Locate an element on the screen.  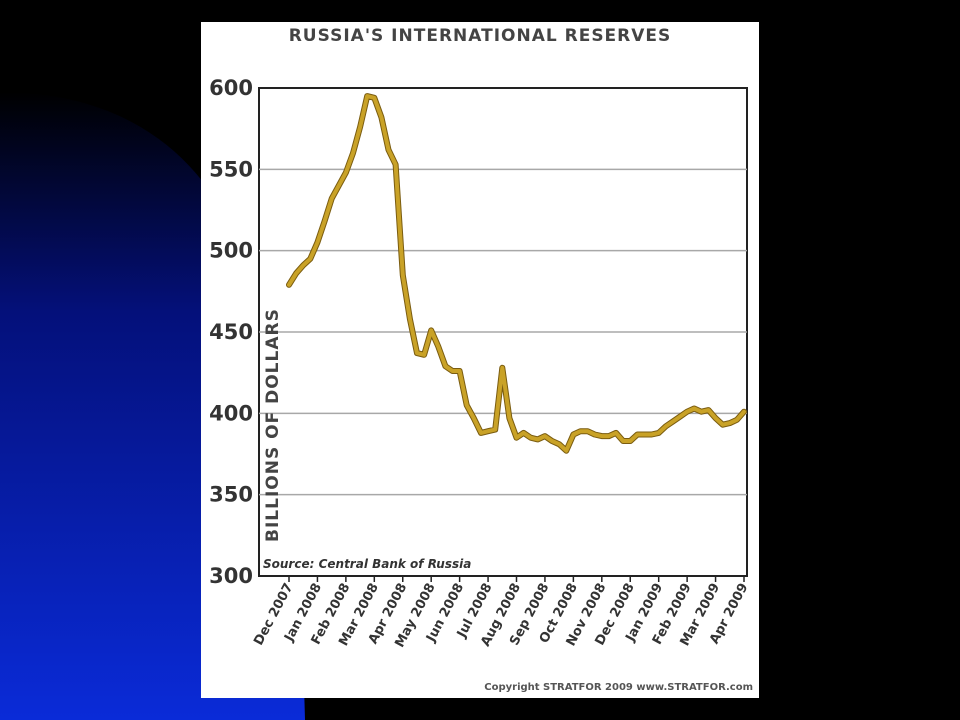
y-tick-label: 500 is located at coordinates (231, 251).